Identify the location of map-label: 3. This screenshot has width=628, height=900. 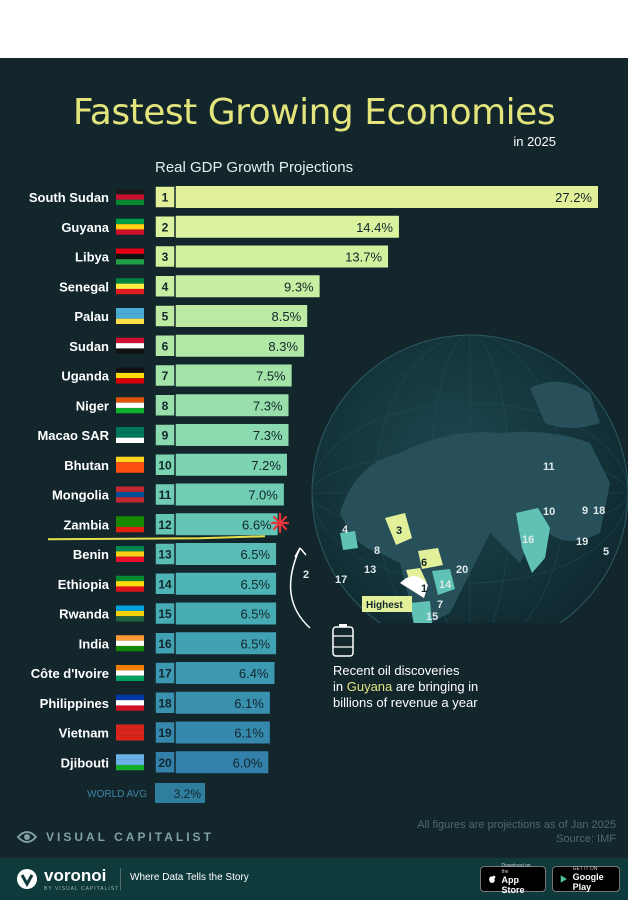
(399, 531).